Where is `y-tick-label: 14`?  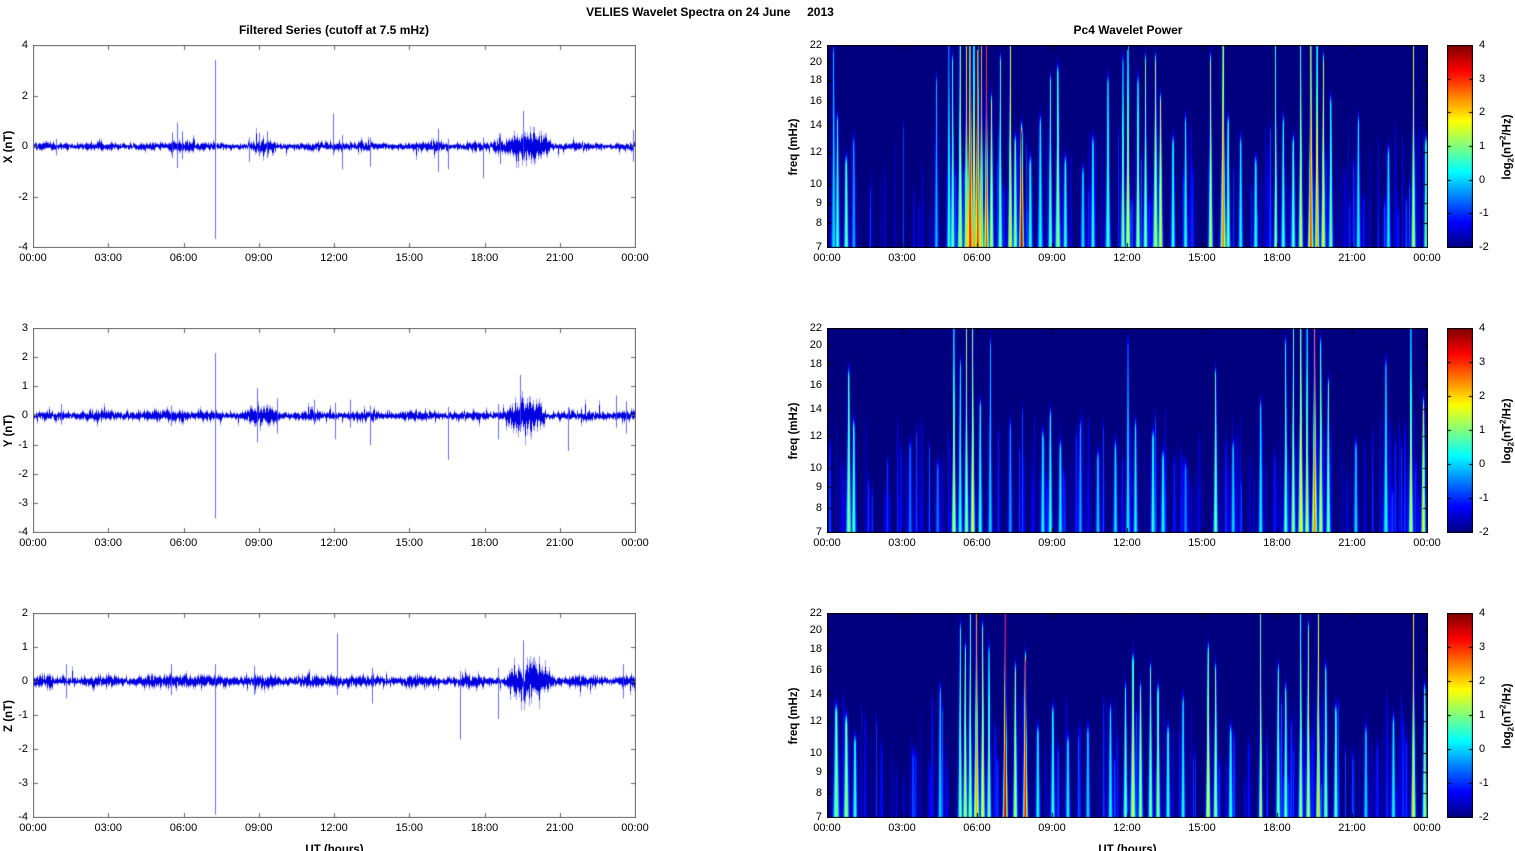
y-tick-label: 14 is located at coordinates (815, 408).